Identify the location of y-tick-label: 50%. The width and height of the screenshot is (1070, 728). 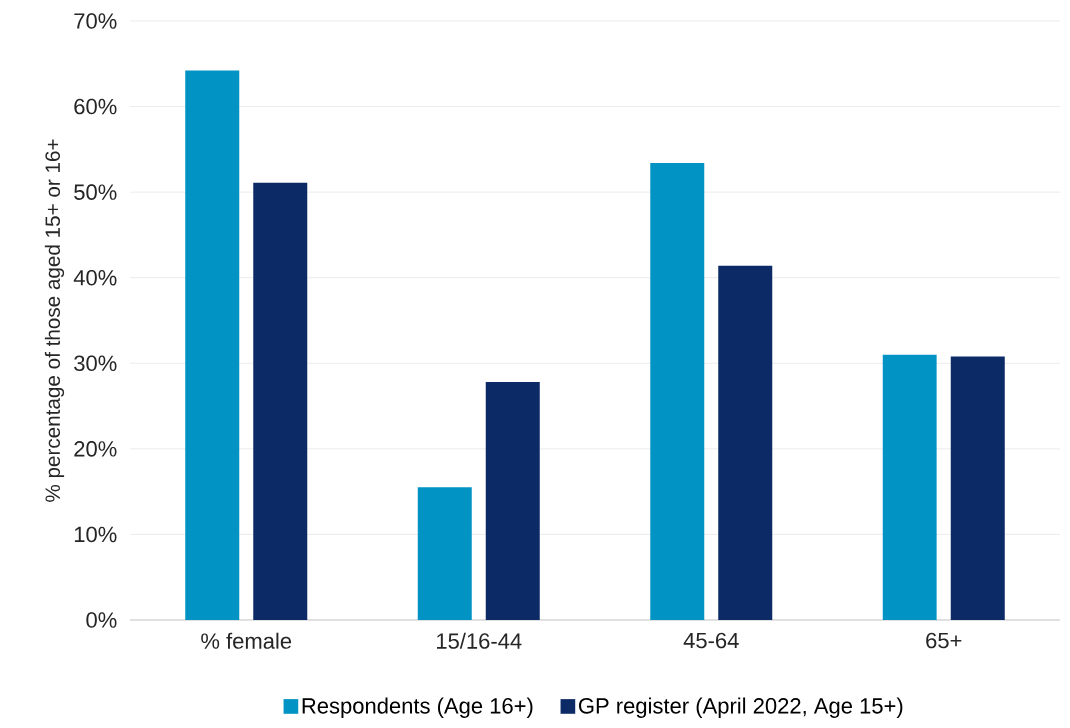
(95, 192).